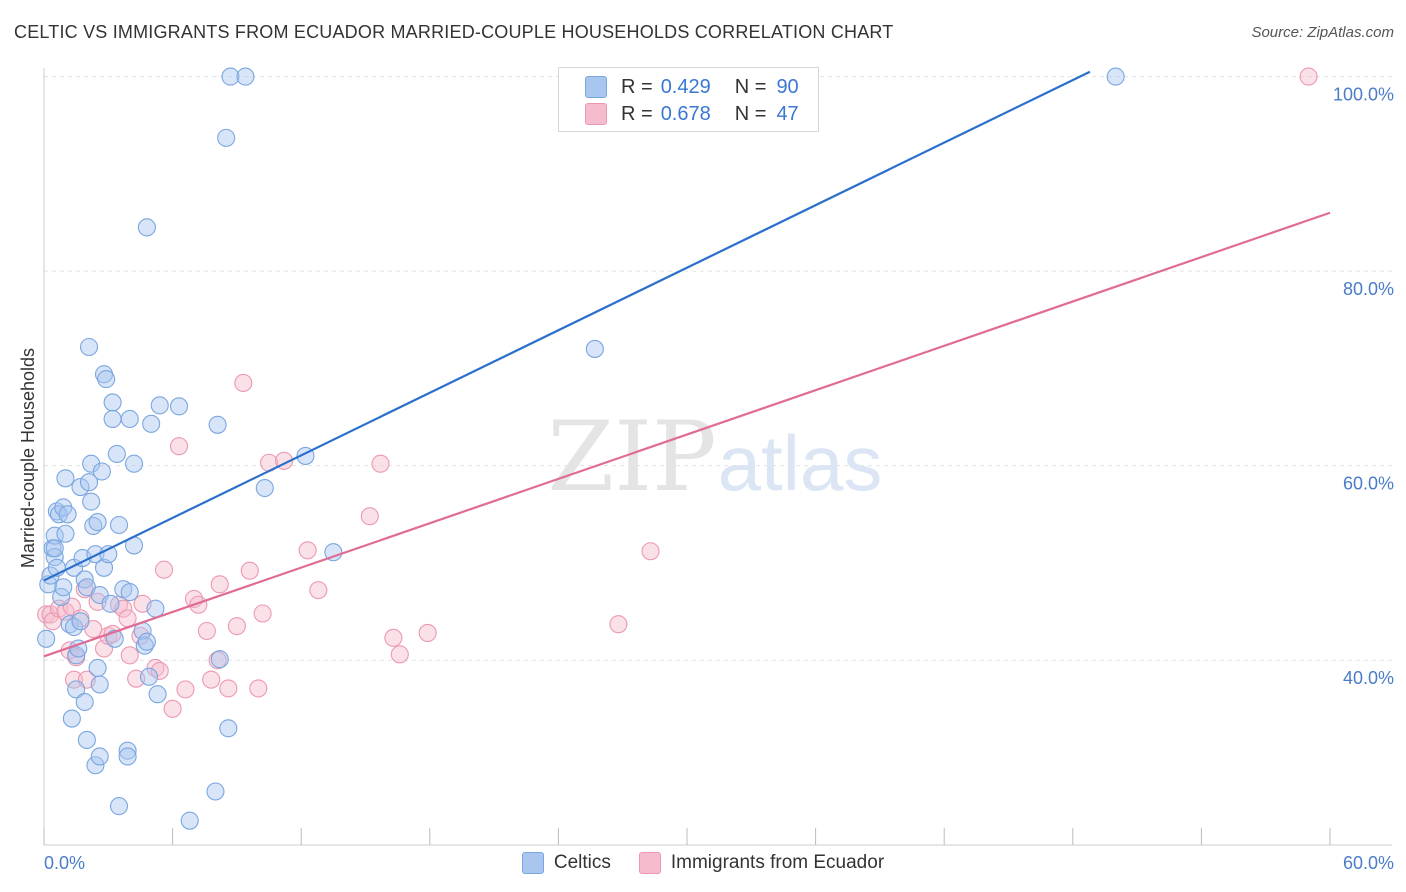 The height and width of the screenshot is (892, 1406). Describe the element at coordinates (750, 86) in the screenshot. I see `legend-n-label: N =` at that location.